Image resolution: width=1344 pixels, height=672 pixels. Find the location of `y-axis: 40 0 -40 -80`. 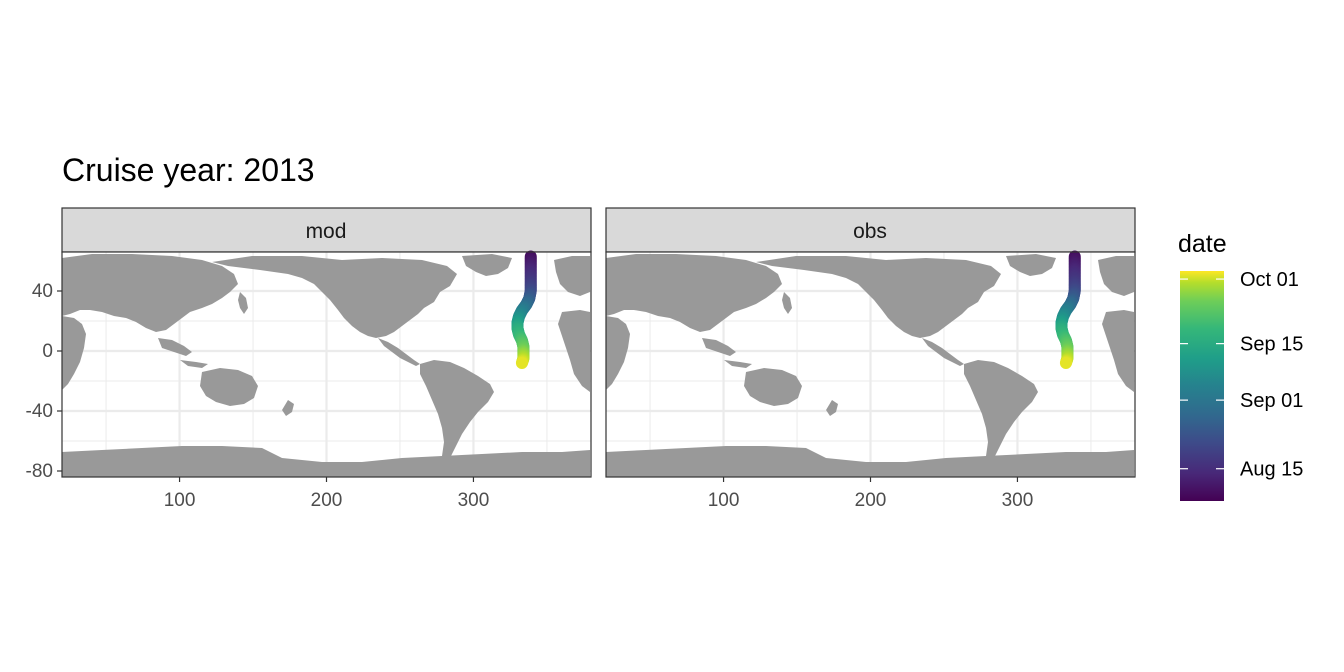

y-axis: 40 0 -40 -80 is located at coordinates (44, 381).